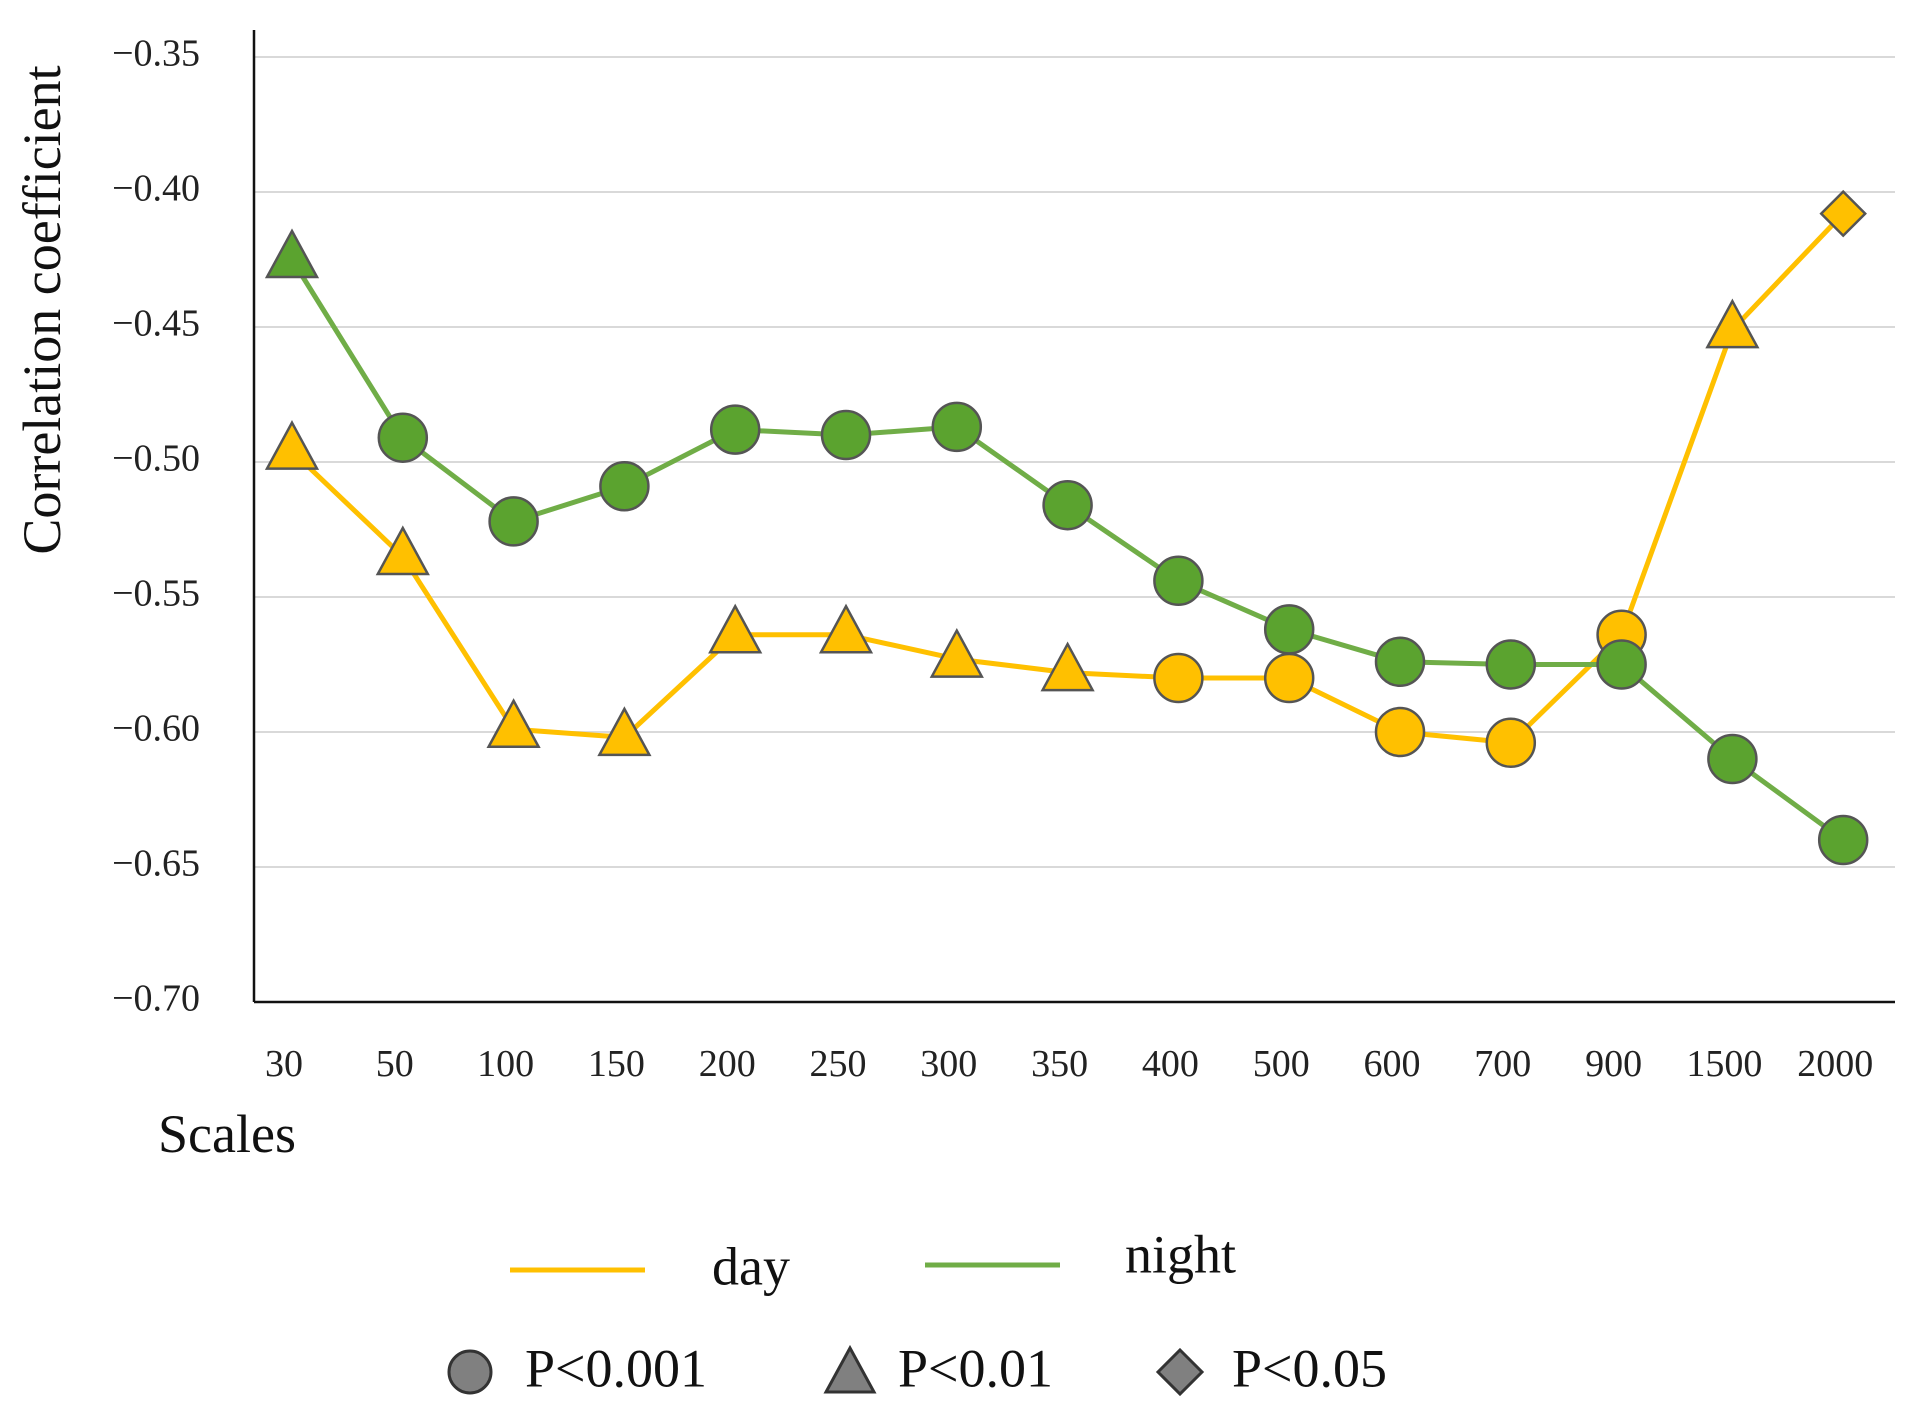  What do you see at coordinates (727, 1064) in the screenshot?
I see `x-tick-label: 200` at bounding box center [727, 1064].